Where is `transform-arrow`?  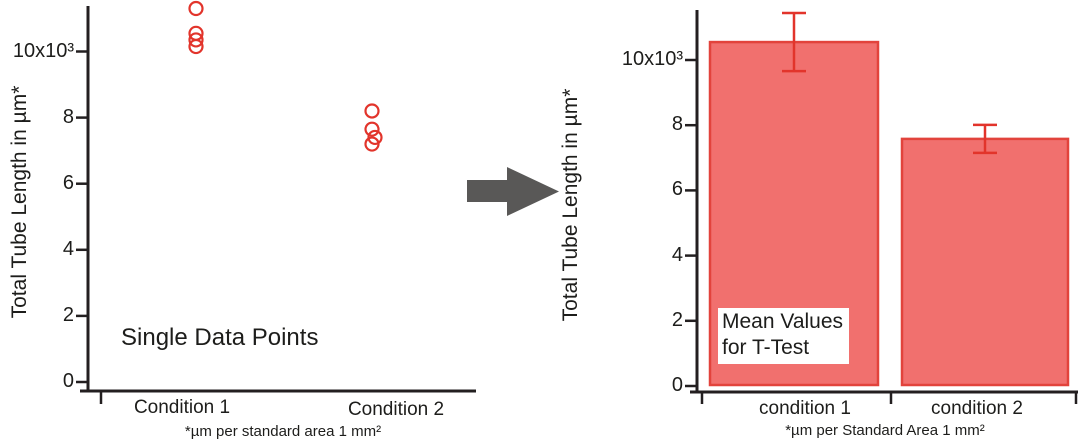
transform-arrow is located at coordinates (513, 191).